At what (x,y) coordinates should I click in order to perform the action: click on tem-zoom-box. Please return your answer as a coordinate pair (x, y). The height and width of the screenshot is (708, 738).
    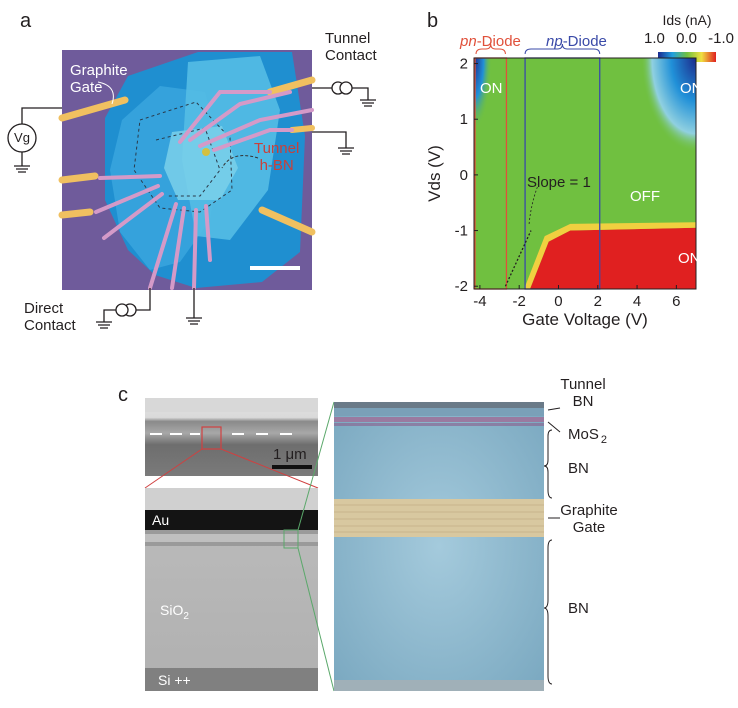
    Looking at the image, I should click on (291, 539).